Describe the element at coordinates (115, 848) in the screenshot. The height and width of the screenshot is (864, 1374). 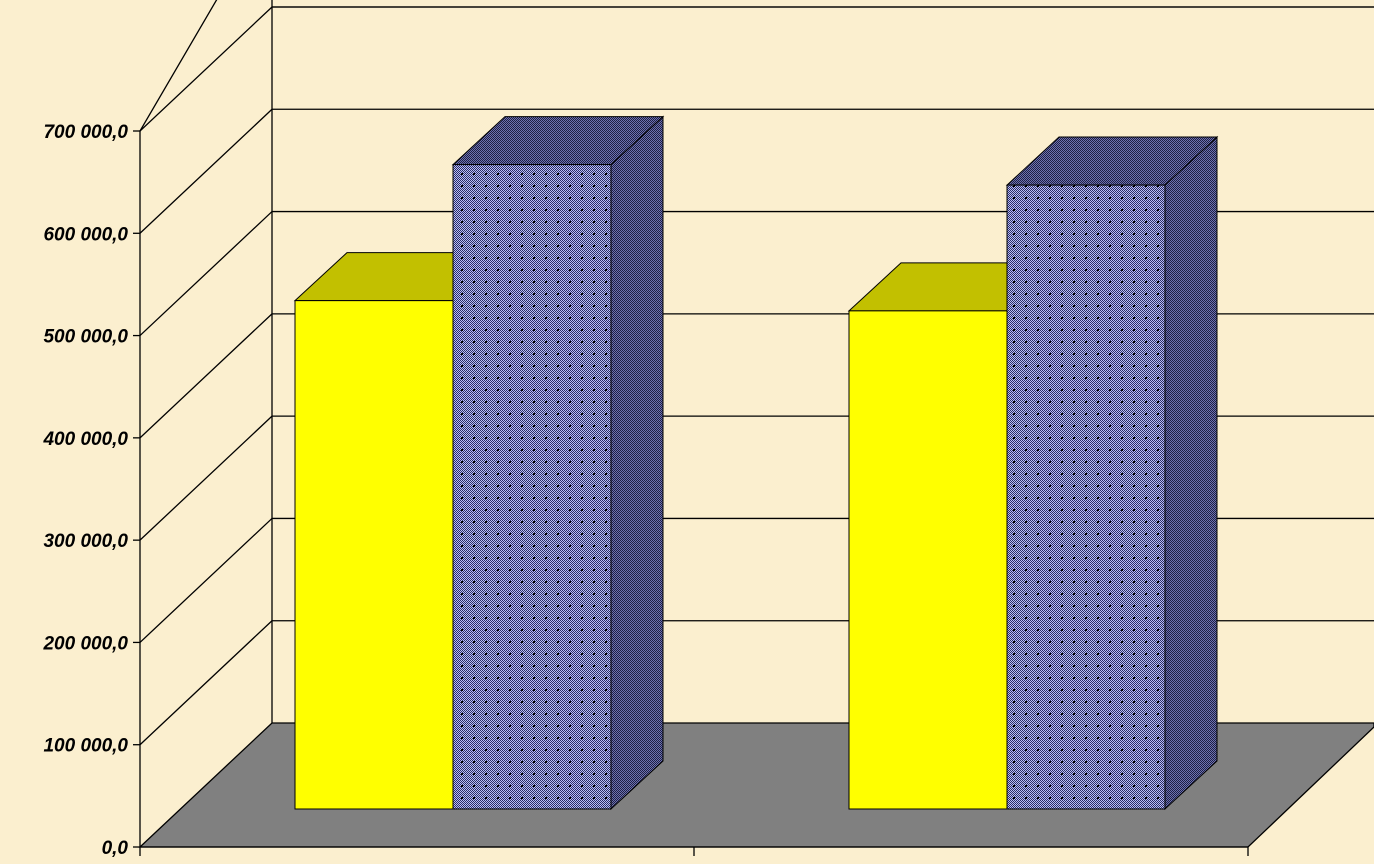
I see `y-tick-label: 0,0` at that location.